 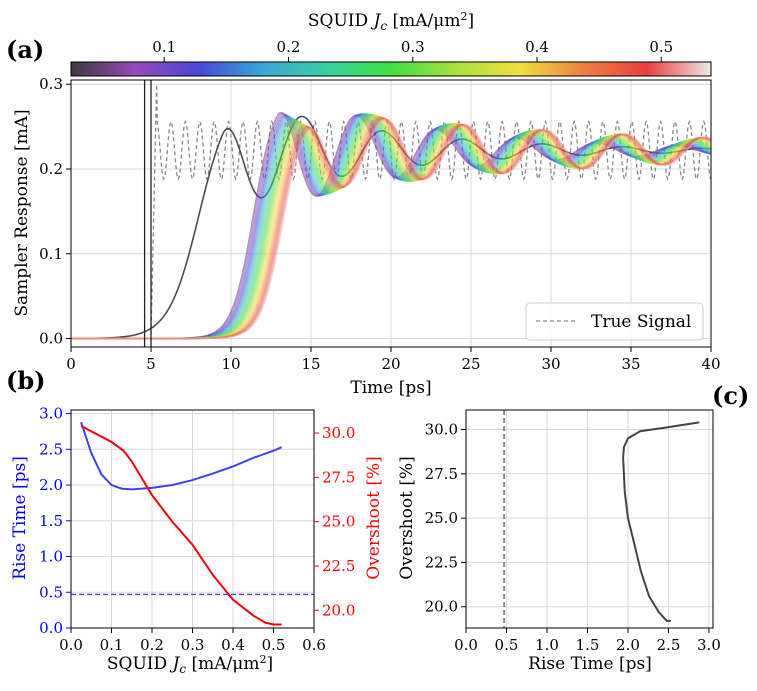 I want to click on x-tick-label: 2.5, so click(x=669, y=645).